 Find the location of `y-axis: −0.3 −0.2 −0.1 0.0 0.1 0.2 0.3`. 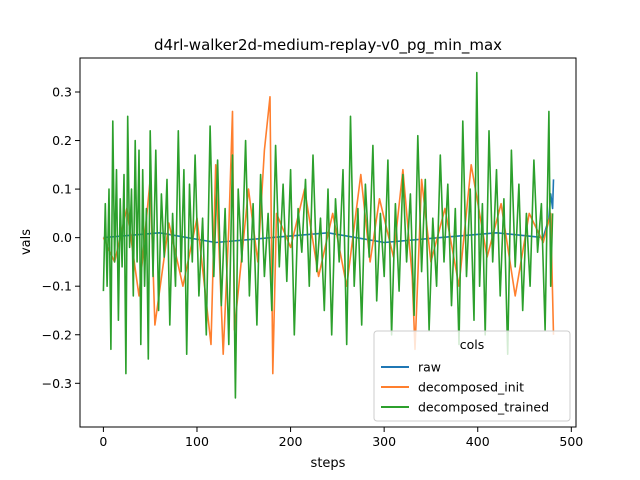

y-axis: −0.3 −0.2 −0.1 0.0 0.1 0.2 0.3 is located at coordinates (61, 237).